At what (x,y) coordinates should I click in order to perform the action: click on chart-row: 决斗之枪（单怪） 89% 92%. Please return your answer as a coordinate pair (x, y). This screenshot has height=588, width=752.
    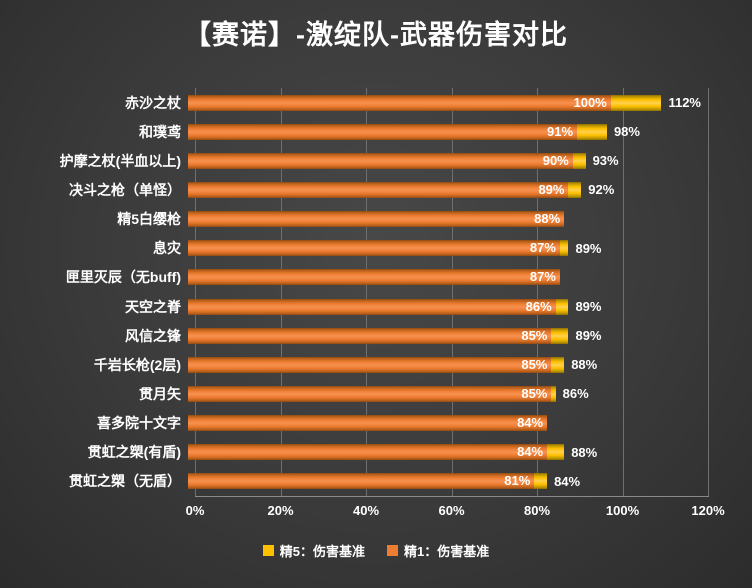
    Looking at the image, I should click on (376, 189).